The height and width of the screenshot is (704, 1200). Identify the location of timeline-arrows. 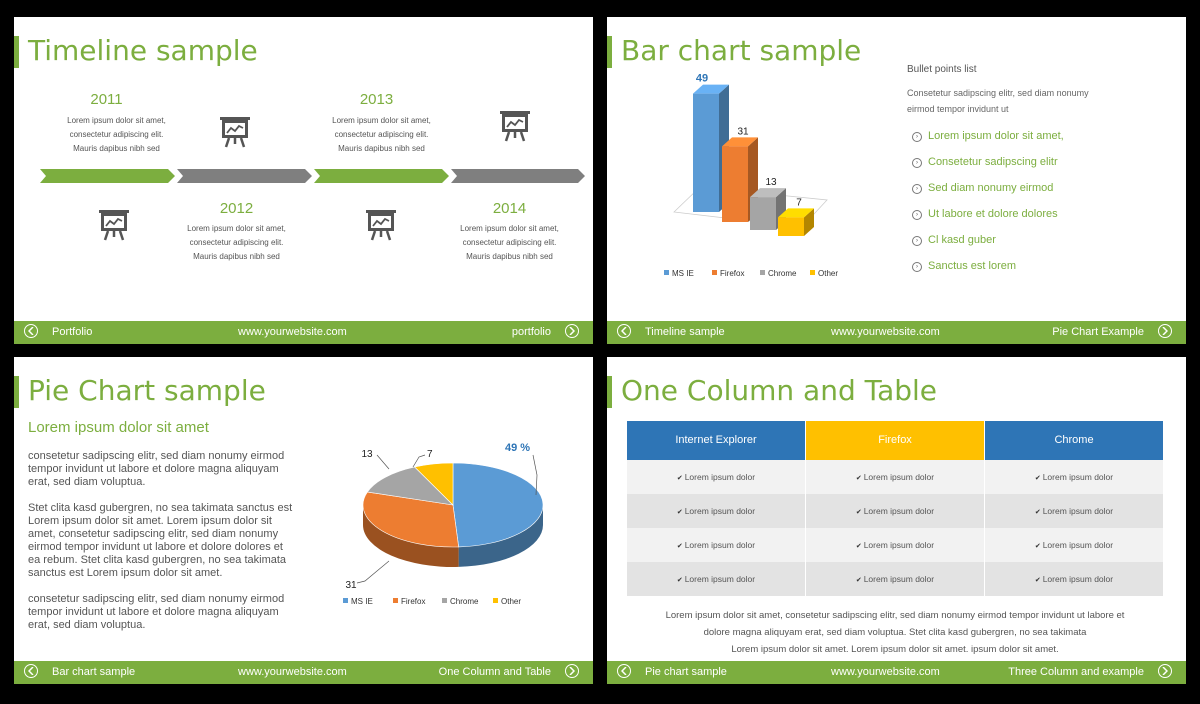
(312, 176).